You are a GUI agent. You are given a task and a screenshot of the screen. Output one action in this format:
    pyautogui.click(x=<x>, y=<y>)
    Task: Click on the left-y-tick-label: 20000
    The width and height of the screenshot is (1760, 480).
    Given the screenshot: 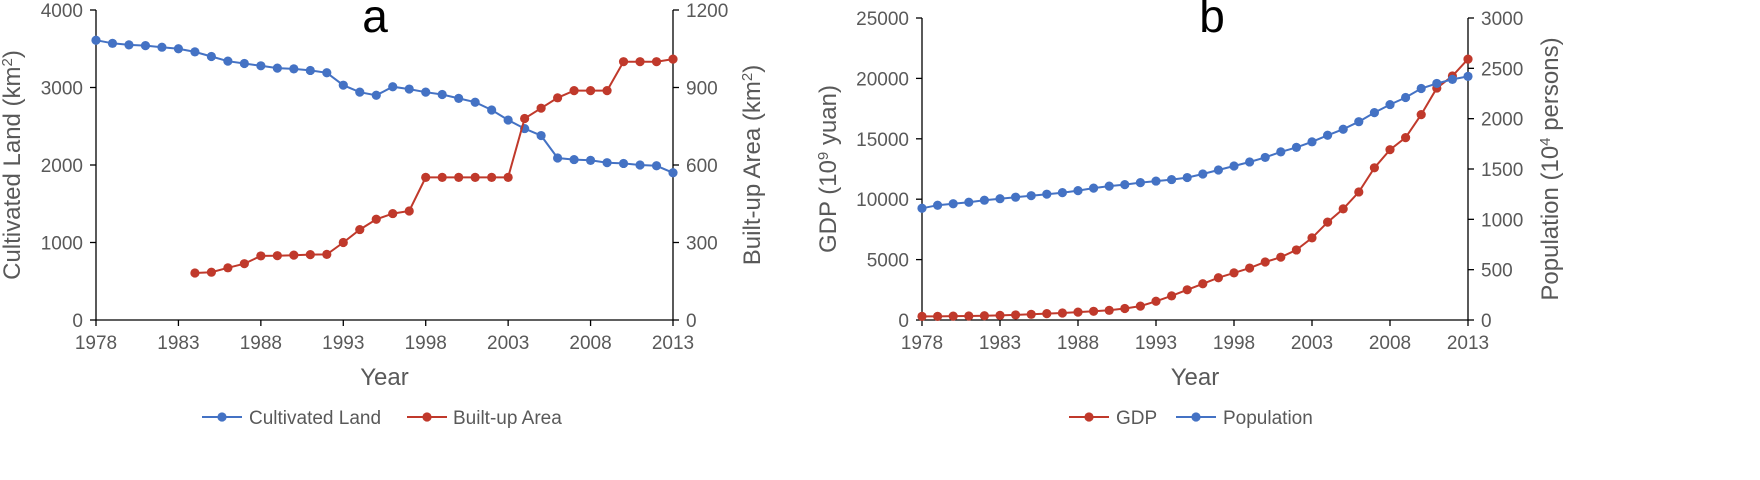 What is the action you would take?
    pyautogui.click(x=882, y=79)
    